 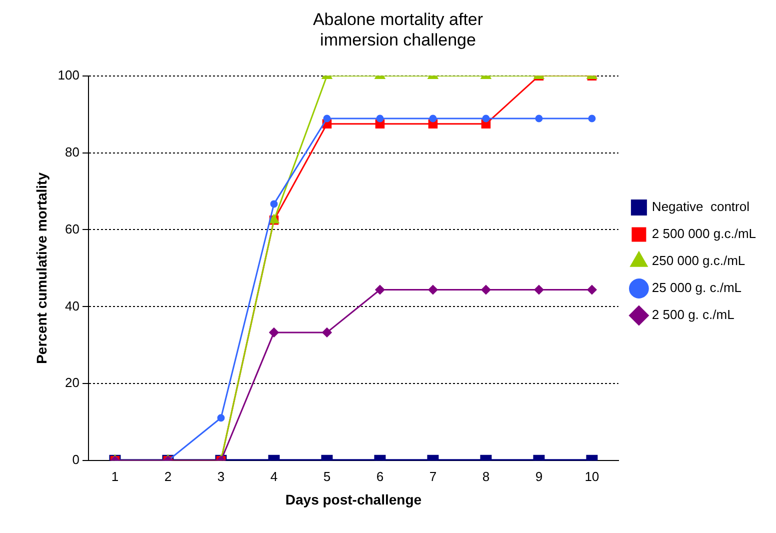 I want to click on x-tick-label: 4, so click(x=274, y=476).